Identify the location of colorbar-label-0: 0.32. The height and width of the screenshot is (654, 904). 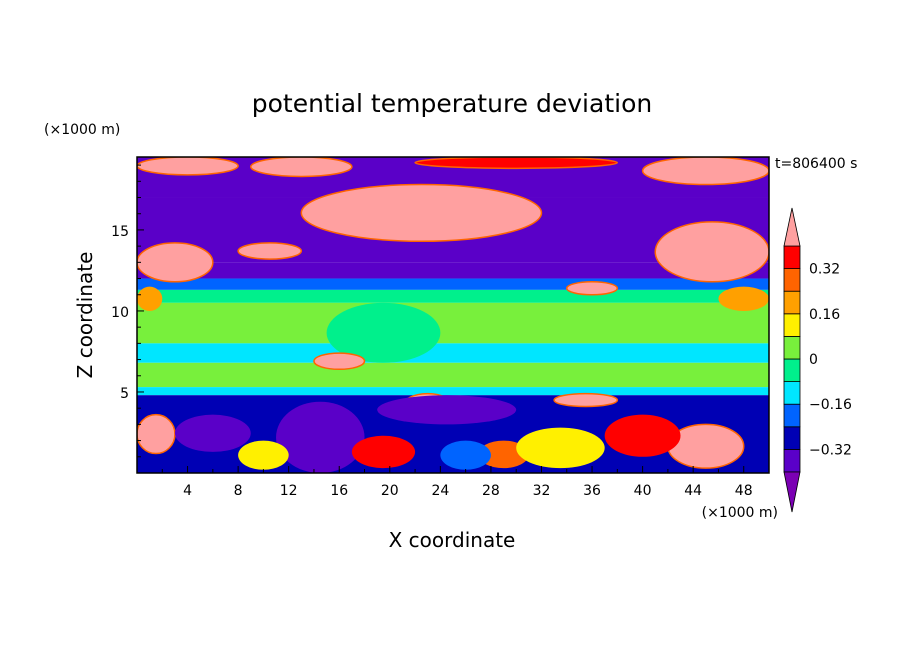
(824, 270).